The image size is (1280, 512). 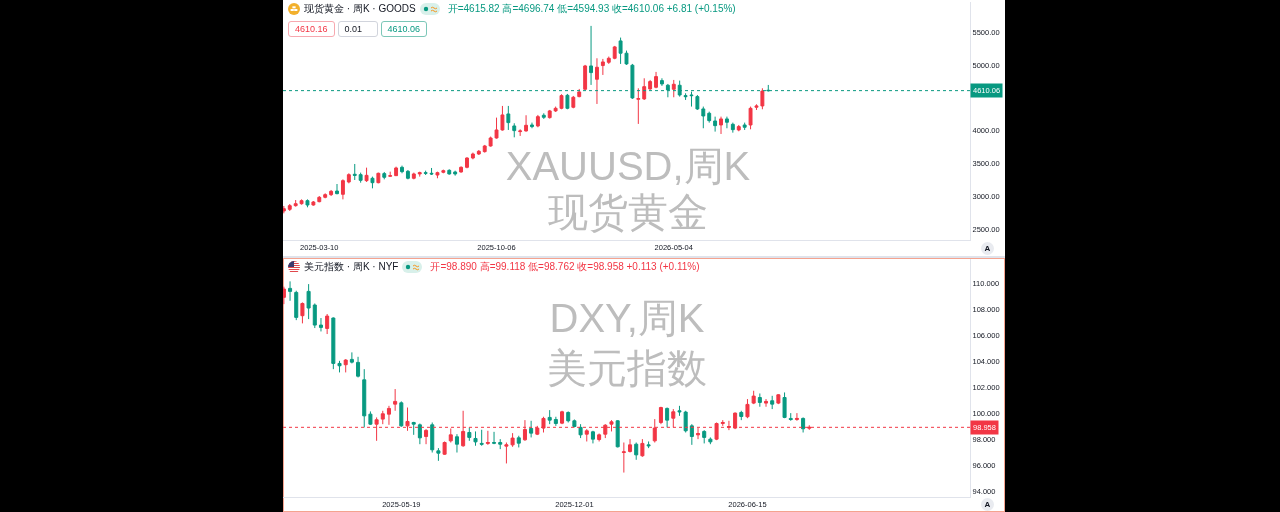 I want to click on annotation: 美元指数, so click(x=627, y=368).